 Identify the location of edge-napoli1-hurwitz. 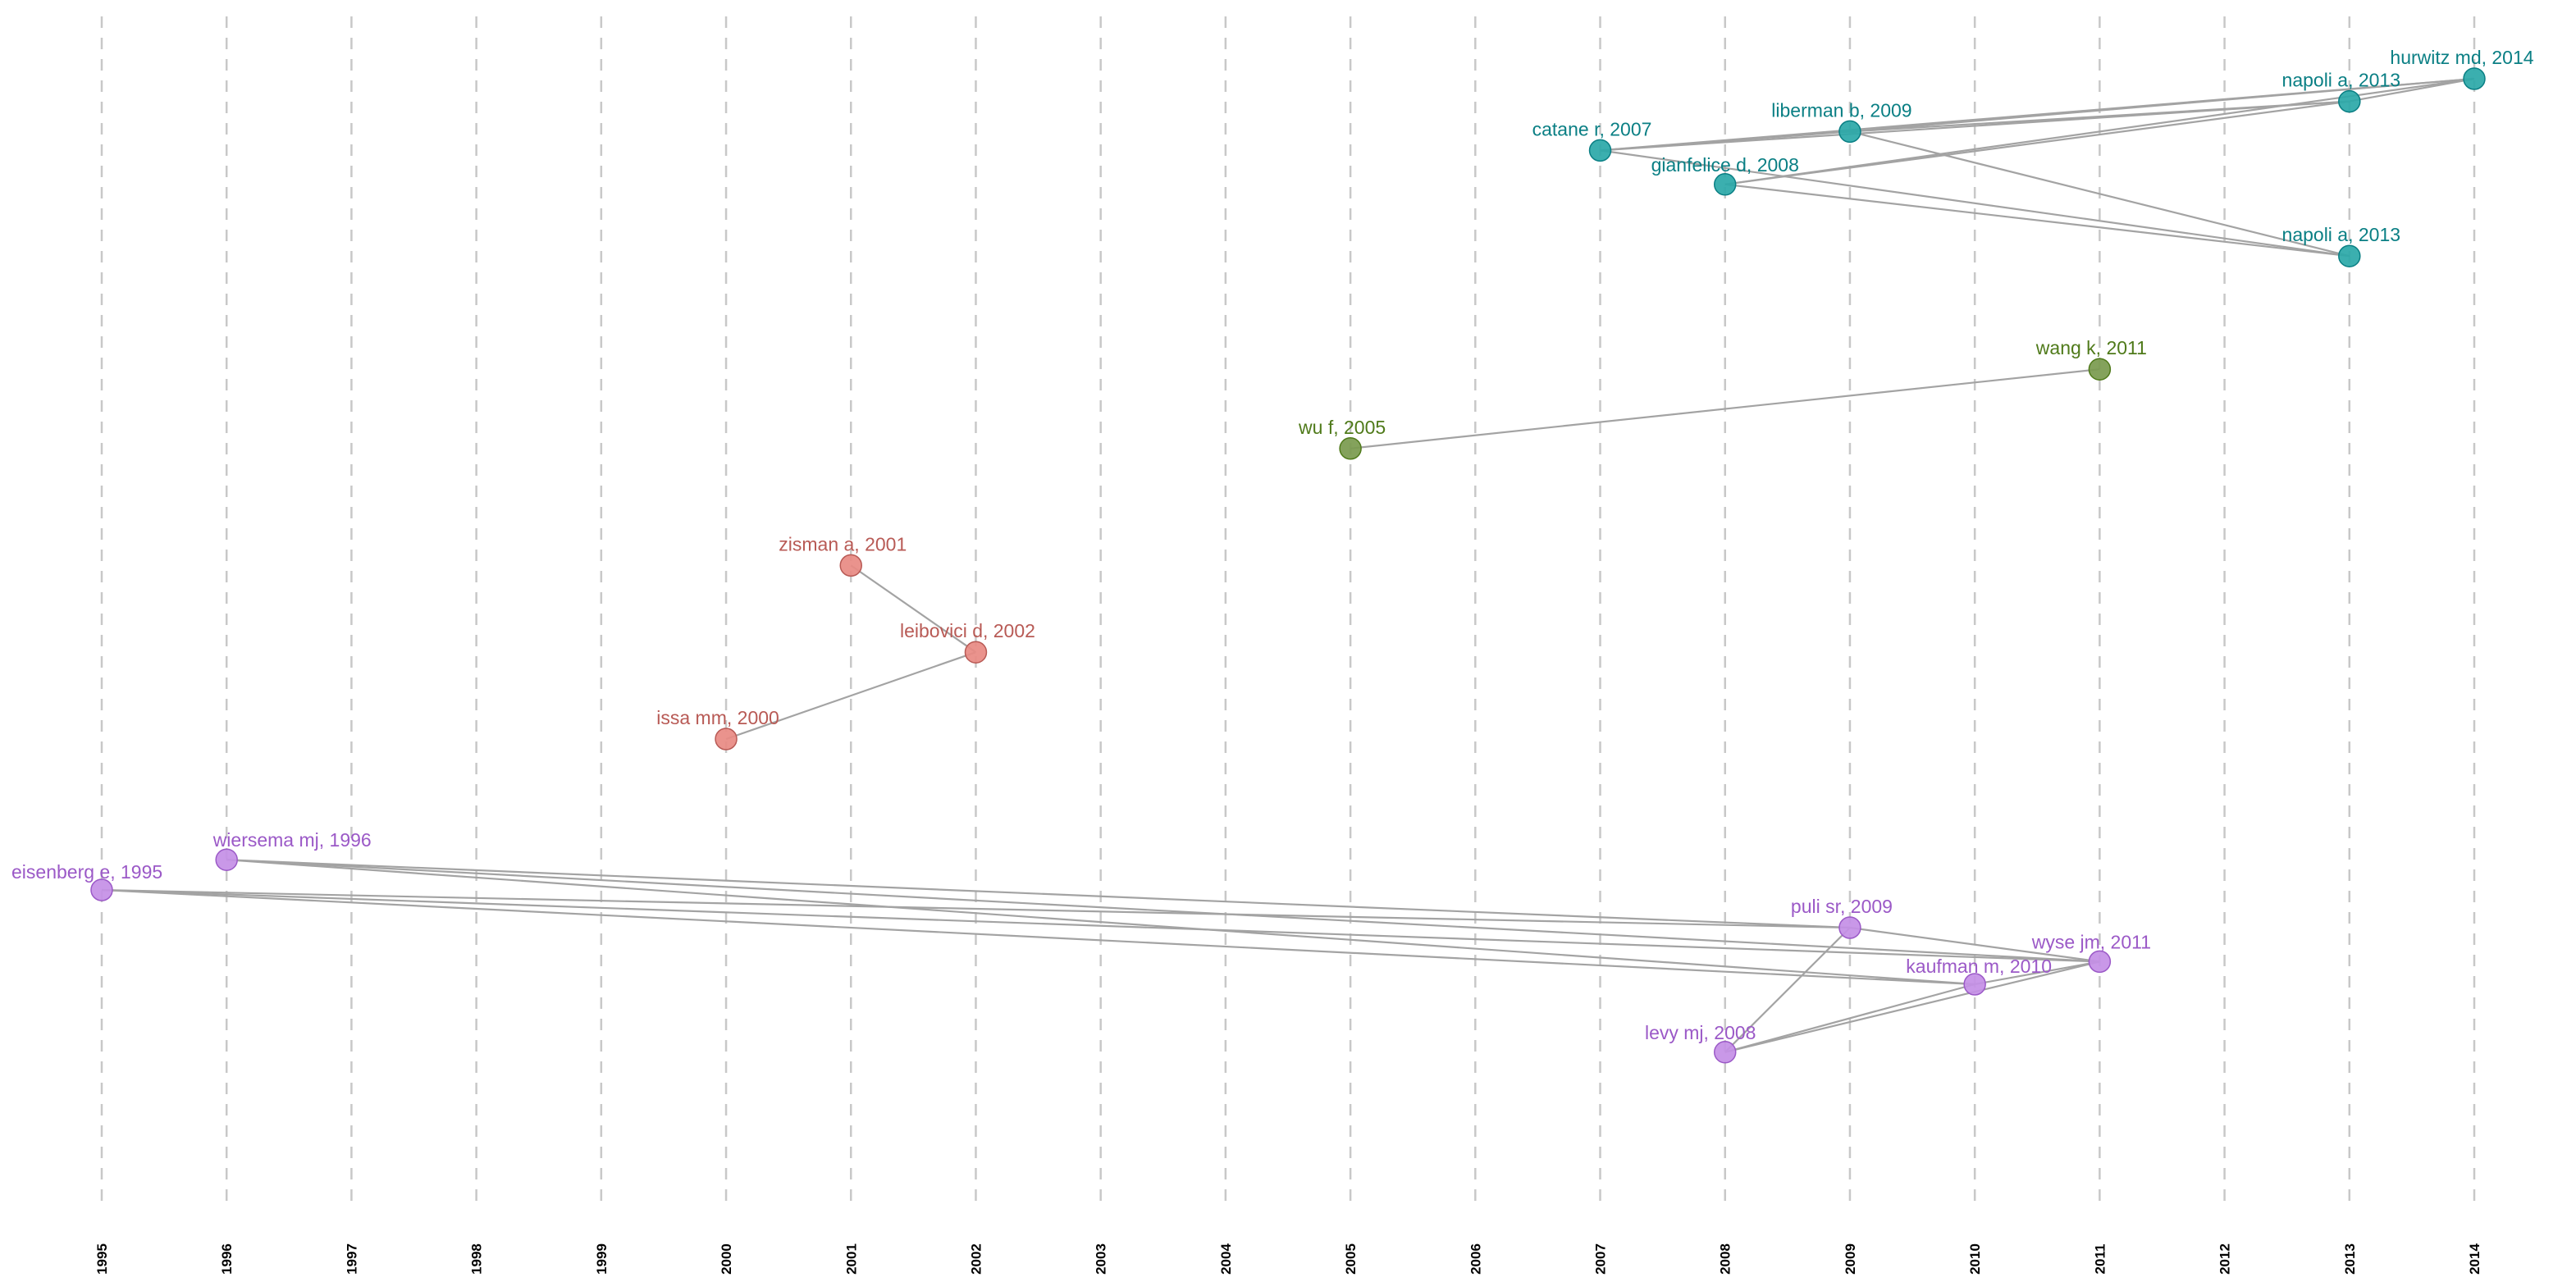
(2412, 90).